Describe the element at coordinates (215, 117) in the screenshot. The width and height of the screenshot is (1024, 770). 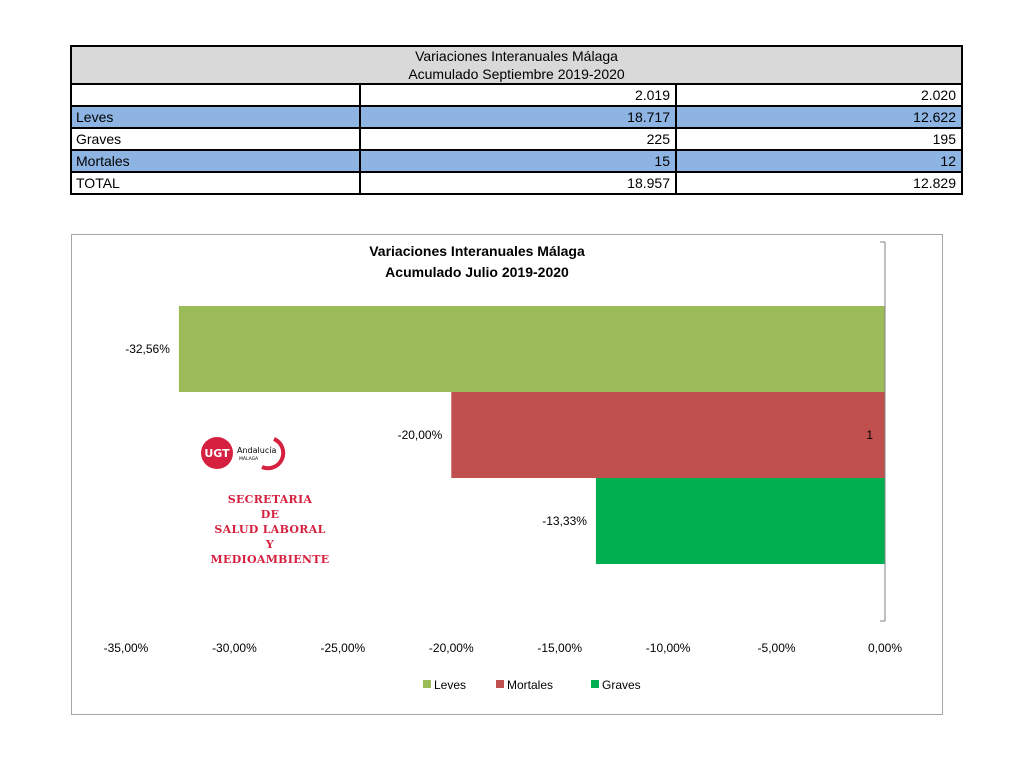
I see `row-label: Leves` at that location.